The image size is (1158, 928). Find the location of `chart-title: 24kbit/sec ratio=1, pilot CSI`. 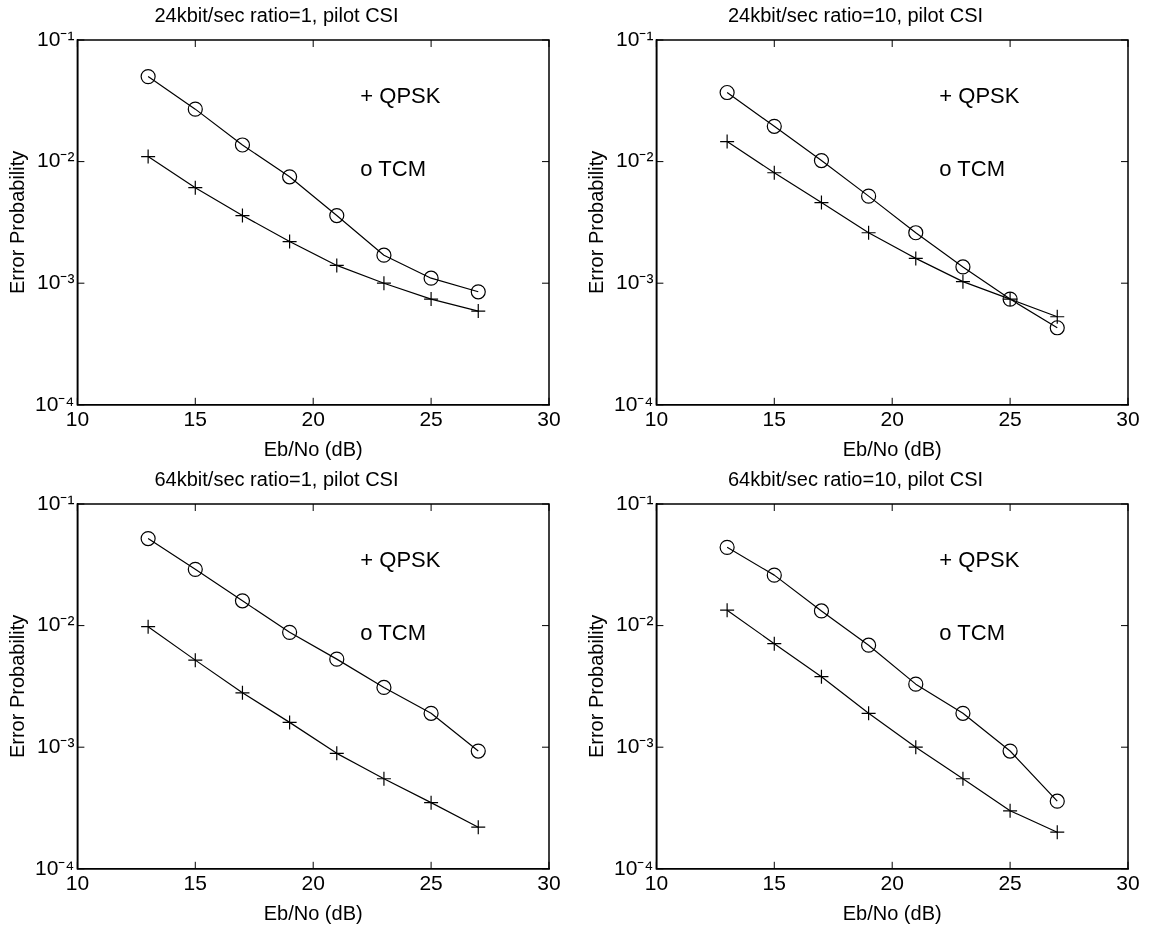

chart-title: 24kbit/sec ratio=1, pilot CSI is located at coordinates (276, 14).